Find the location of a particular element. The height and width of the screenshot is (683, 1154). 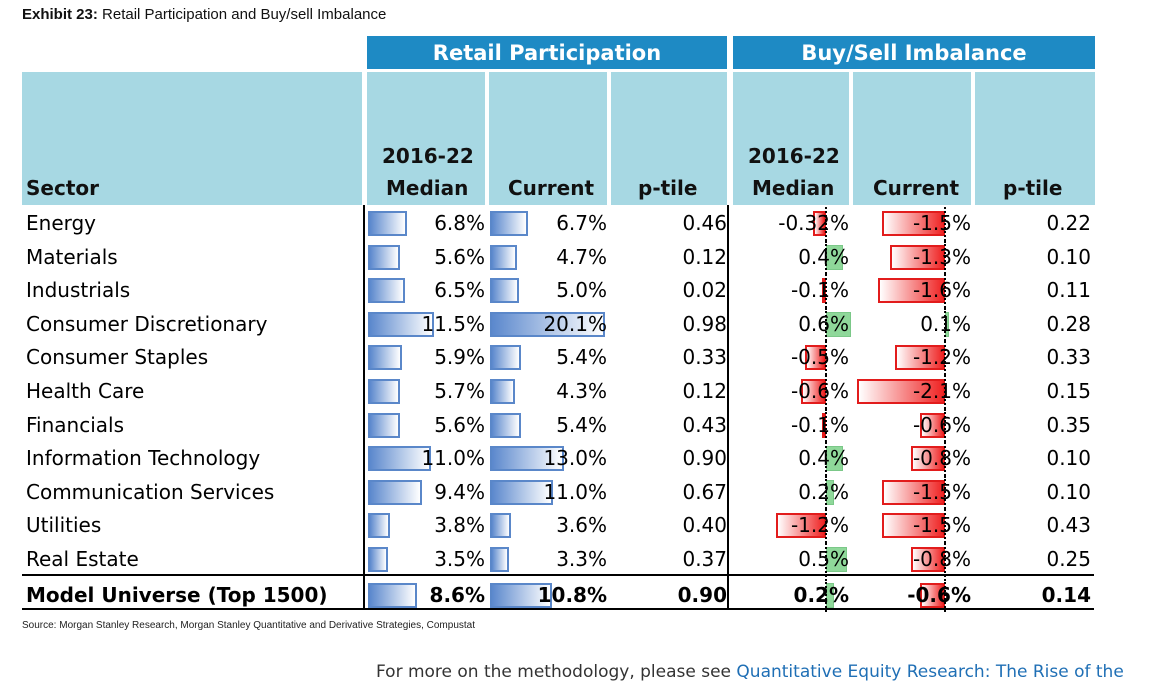

bs-current-value: -1.3% is located at coordinates (941, 256).